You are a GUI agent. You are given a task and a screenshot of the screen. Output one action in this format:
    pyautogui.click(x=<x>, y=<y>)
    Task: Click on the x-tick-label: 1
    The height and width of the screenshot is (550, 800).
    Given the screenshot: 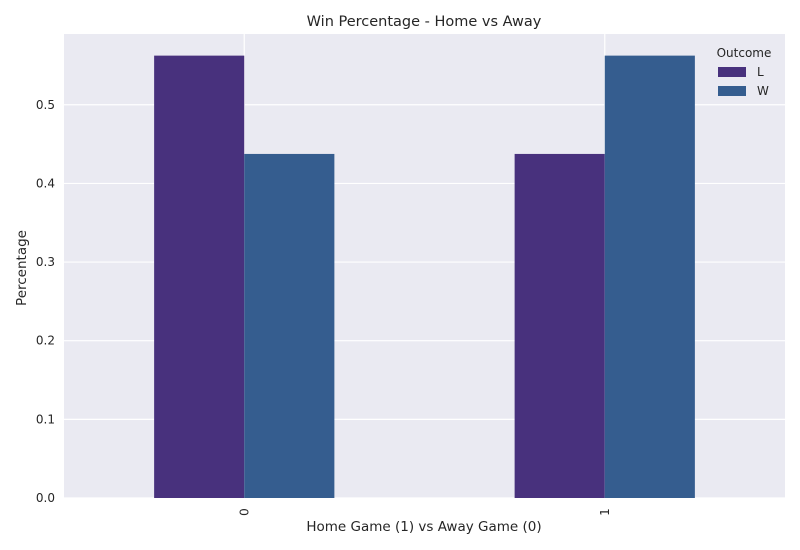 What is the action you would take?
    pyautogui.click(x=605, y=512)
    